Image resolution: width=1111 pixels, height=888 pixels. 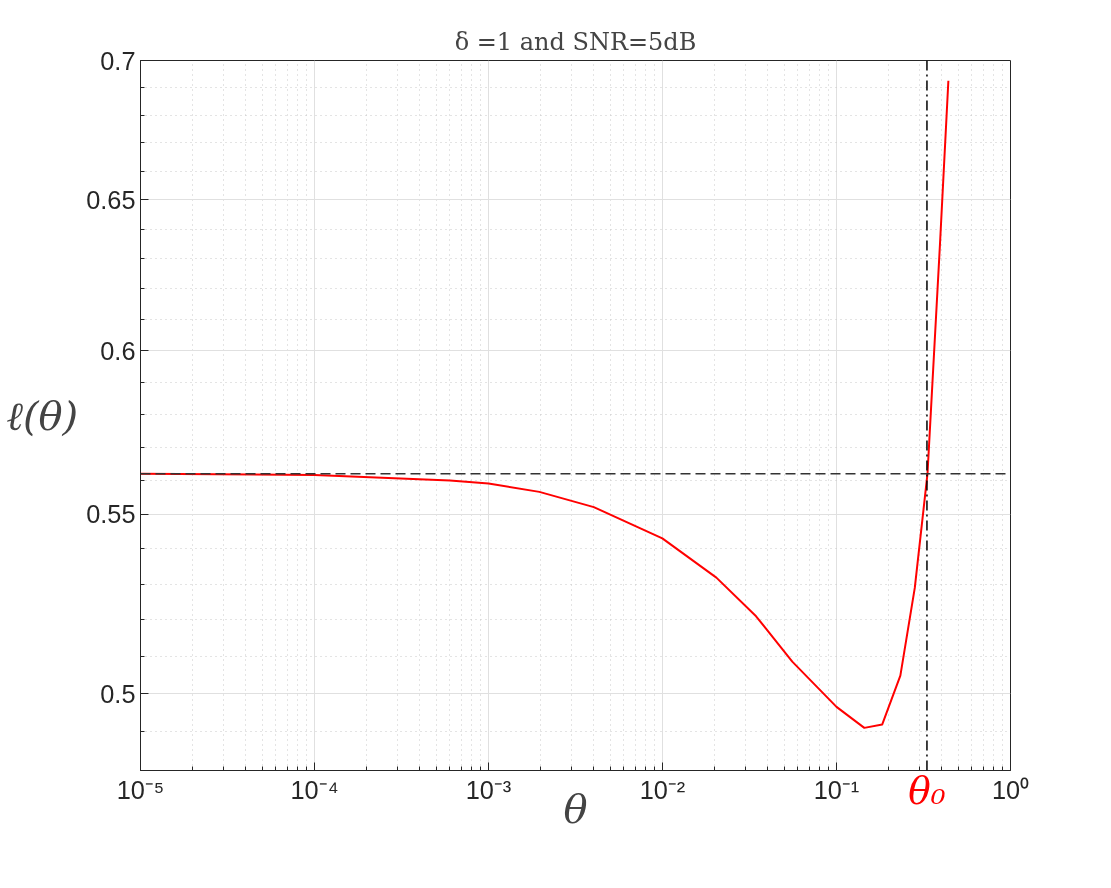 What do you see at coordinates (1010, 789) in the screenshot?
I see `x-tick-label: 10⁰` at bounding box center [1010, 789].